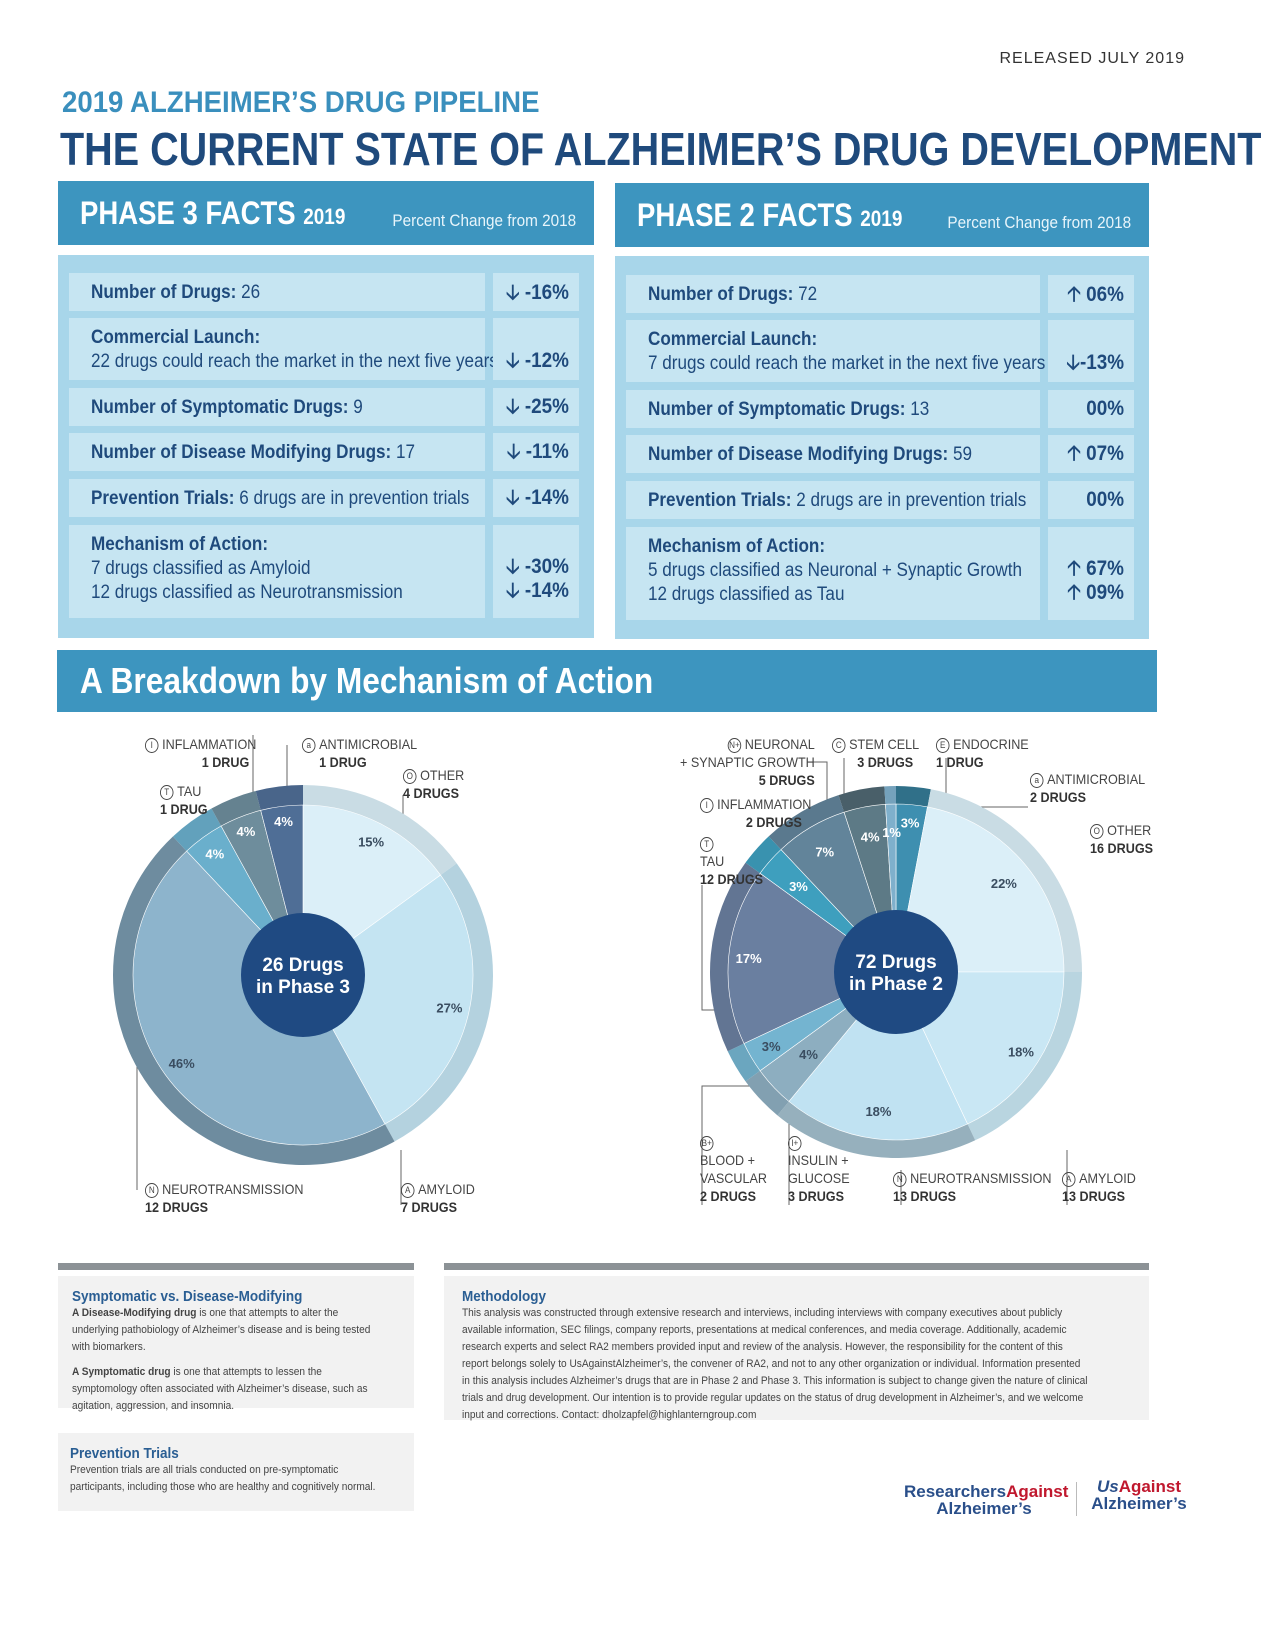 The image size is (1275, 1650). I want to click on phase3-heading: PHASE 3 FACTS 2019, so click(213, 213).